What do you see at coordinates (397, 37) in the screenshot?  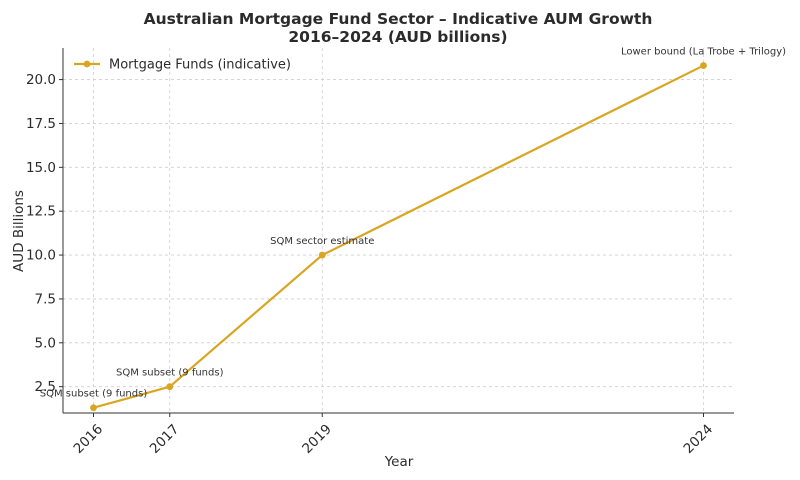 I see `chart-title-line-2: 2016–2024 (AUD billions)` at bounding box center [397, 37].